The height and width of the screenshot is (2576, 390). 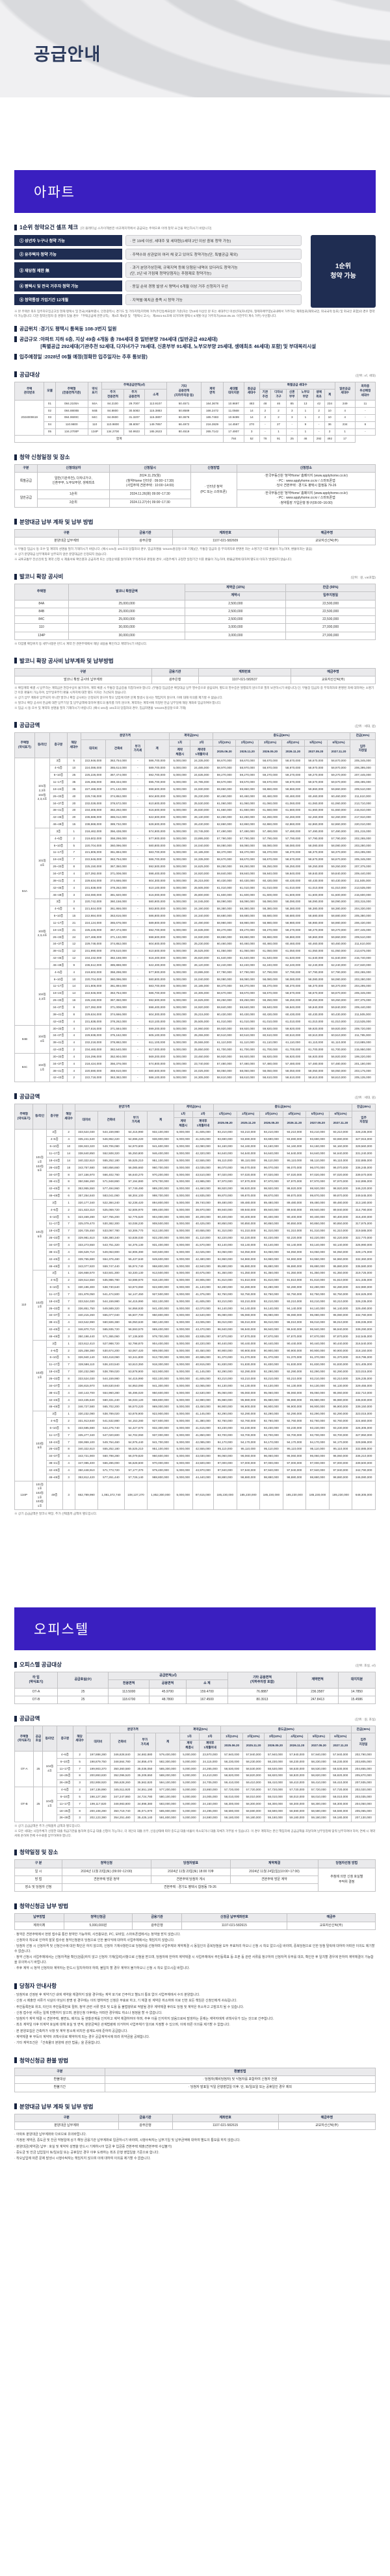 What do you see at coordinates (270, 768) in the screenshot?
I see `cell: 58,970,000` at bounding box center [270, 768].